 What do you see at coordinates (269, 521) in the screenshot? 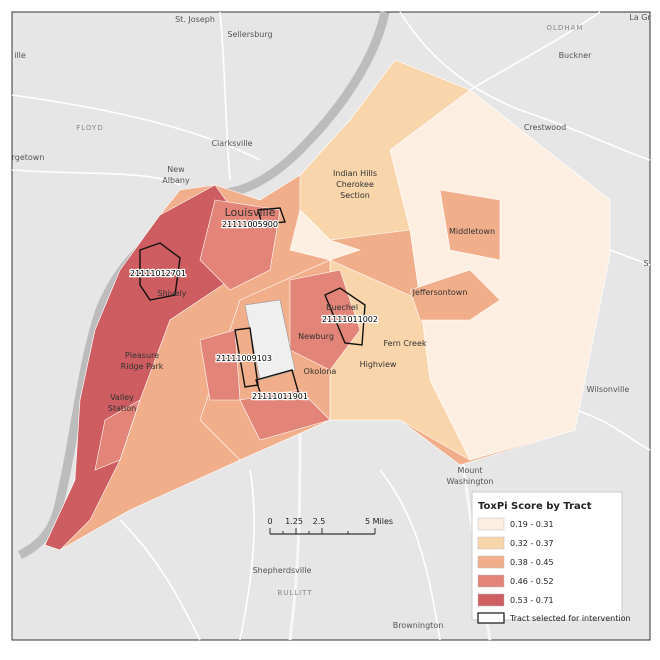
I see `scale-label: 0` at bounding box center [269, 521].